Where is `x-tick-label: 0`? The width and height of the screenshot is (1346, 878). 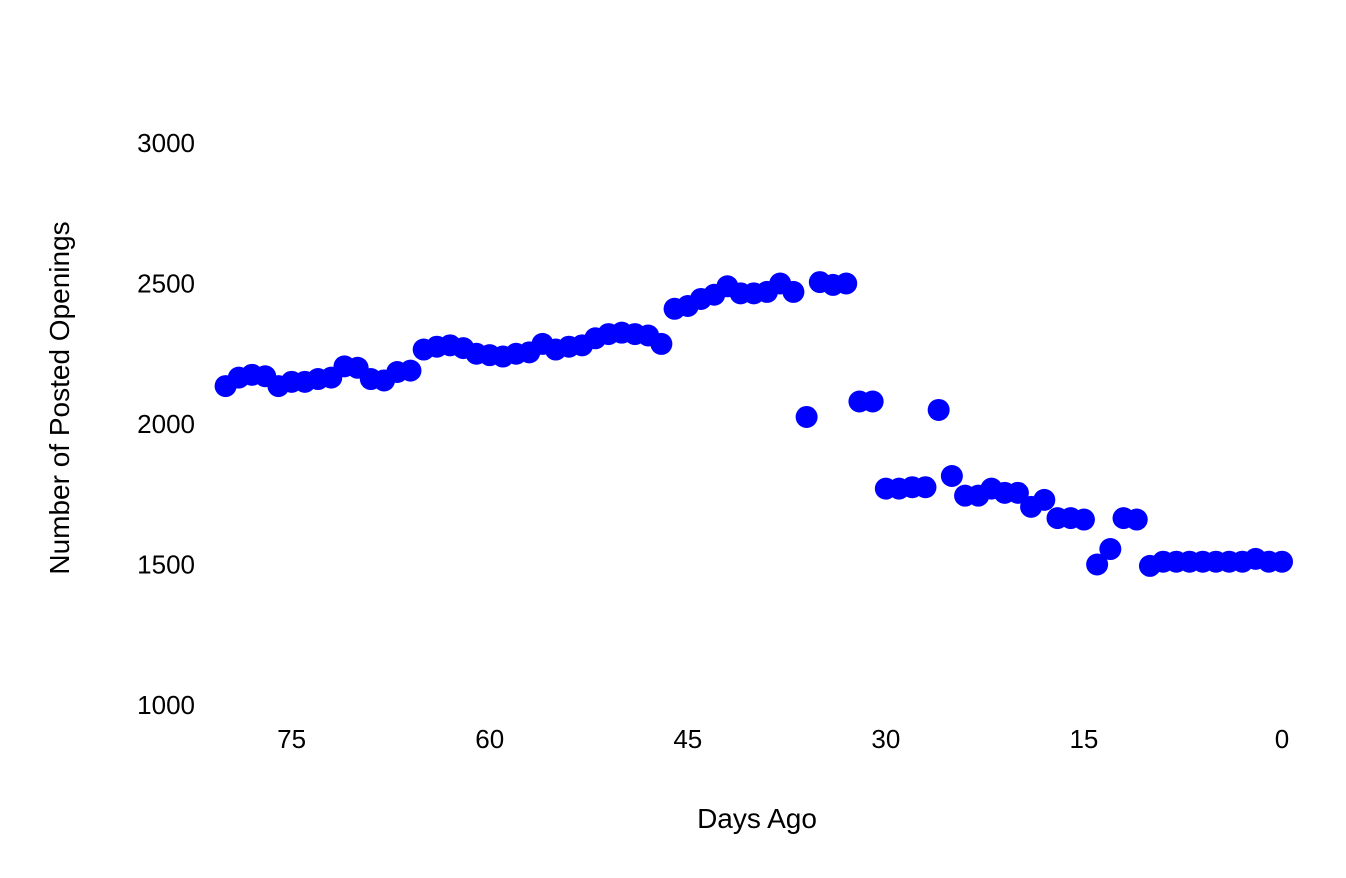
x-tick-label: 0 is located at coordinates (1282, 739).